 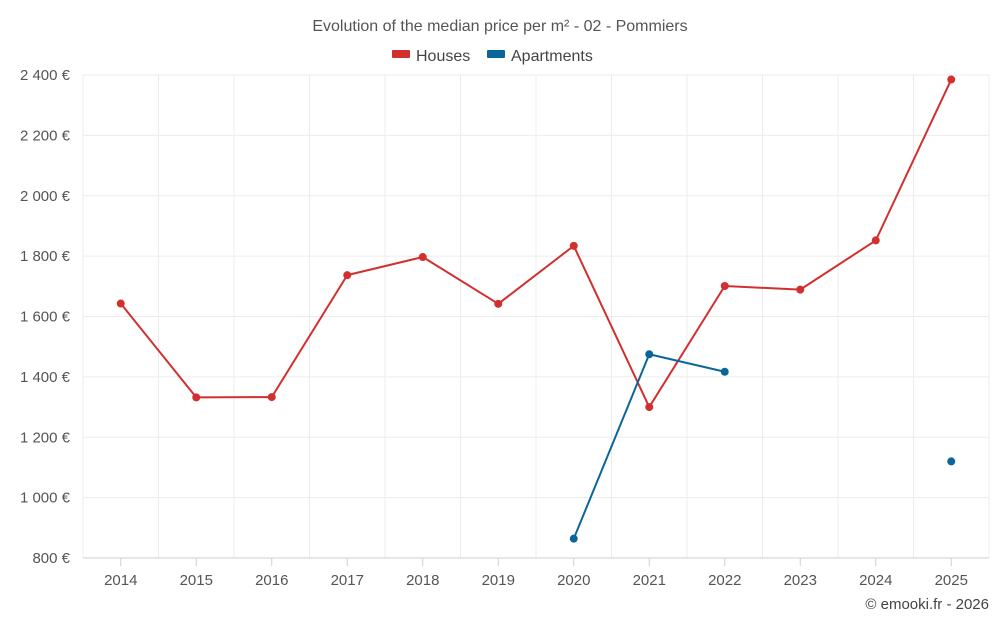 What do you see at coordinates (496, 54) in the screenshot?
I see `legend-swatch-apartments` at bounding box center [496, 54].